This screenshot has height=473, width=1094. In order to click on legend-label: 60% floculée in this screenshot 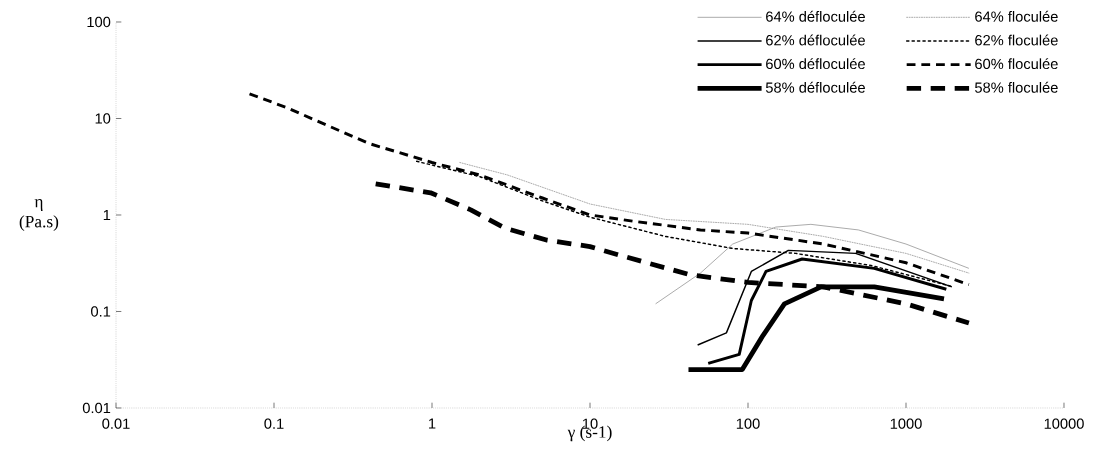, I will do `click(1016, 64)`.